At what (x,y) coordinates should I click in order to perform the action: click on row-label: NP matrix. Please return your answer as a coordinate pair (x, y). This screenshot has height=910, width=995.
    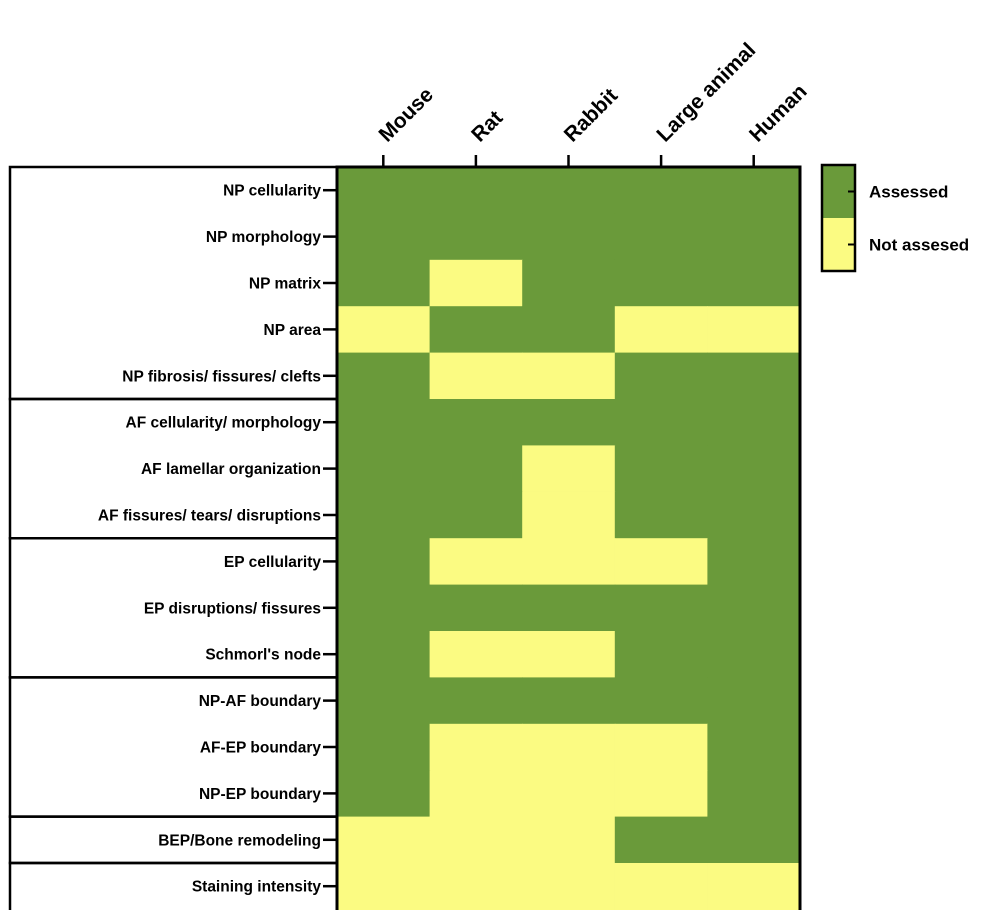
    Looking at the image, I should click on (285, 284).